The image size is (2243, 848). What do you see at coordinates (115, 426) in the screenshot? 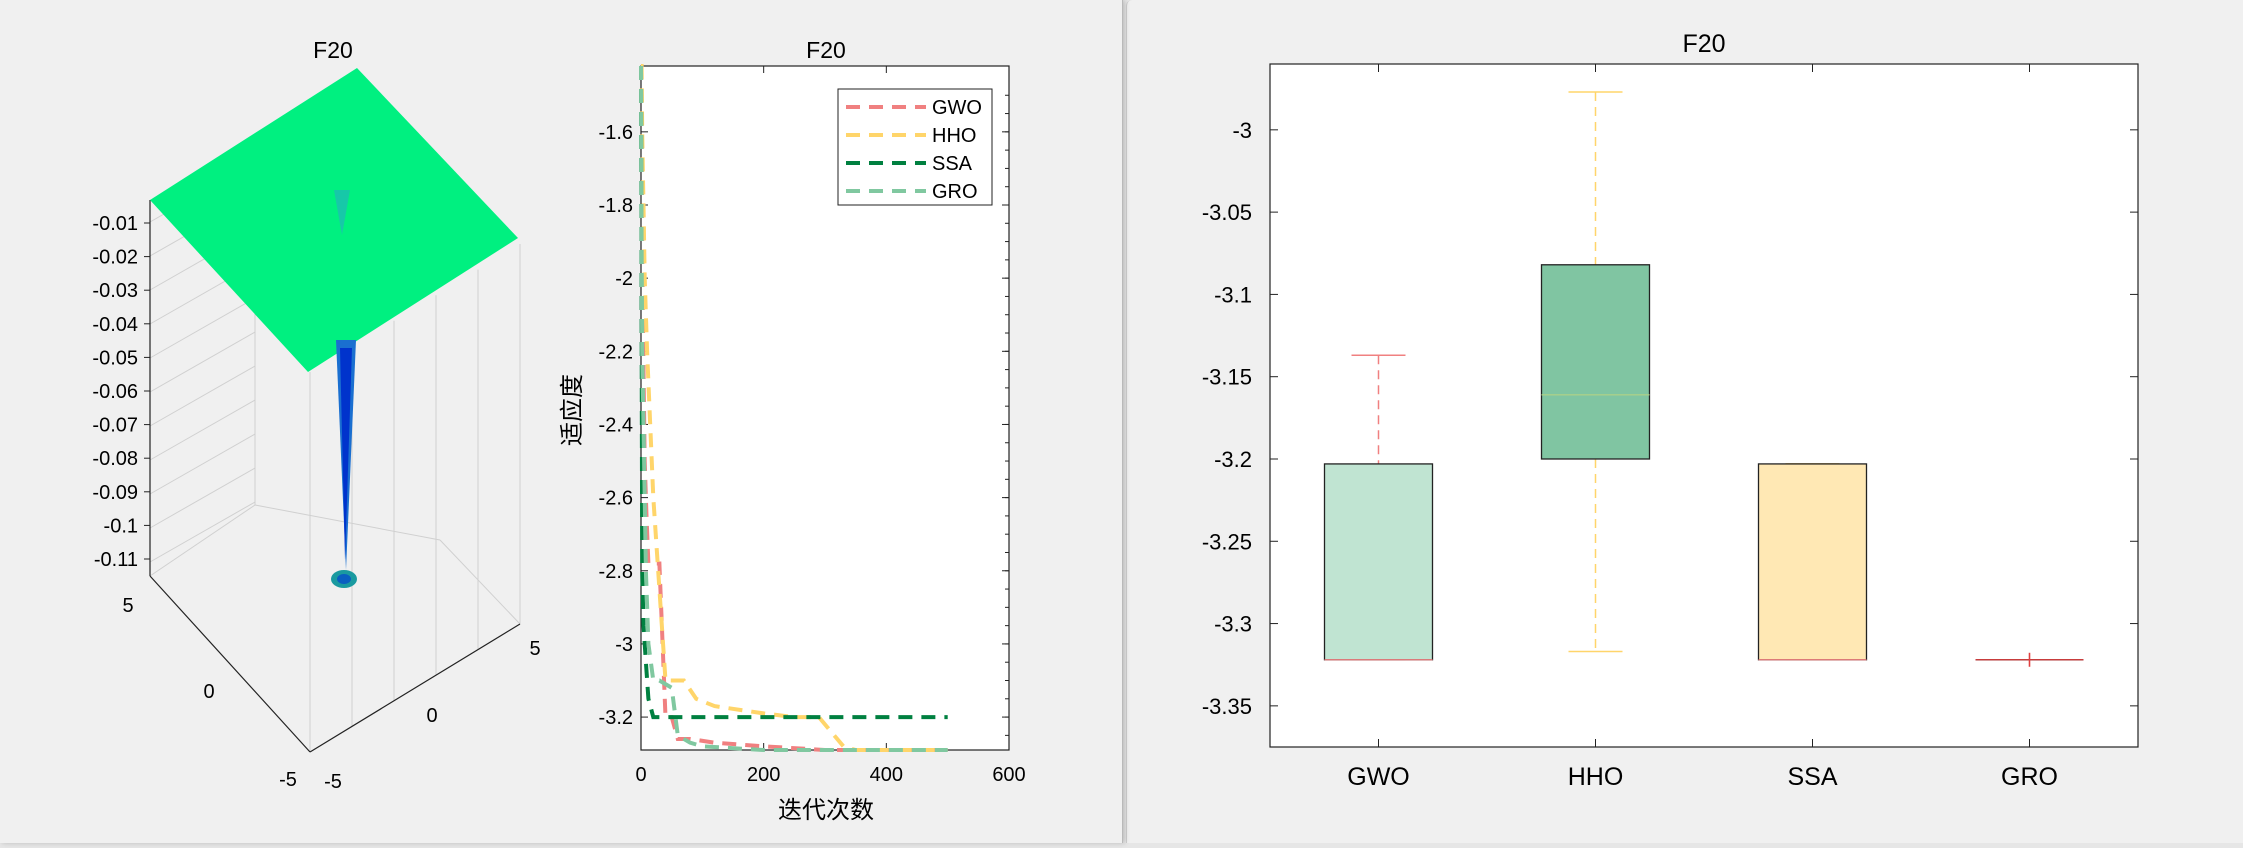
I see `z-tick-label: -0.07` at bounding box center [115, 426].